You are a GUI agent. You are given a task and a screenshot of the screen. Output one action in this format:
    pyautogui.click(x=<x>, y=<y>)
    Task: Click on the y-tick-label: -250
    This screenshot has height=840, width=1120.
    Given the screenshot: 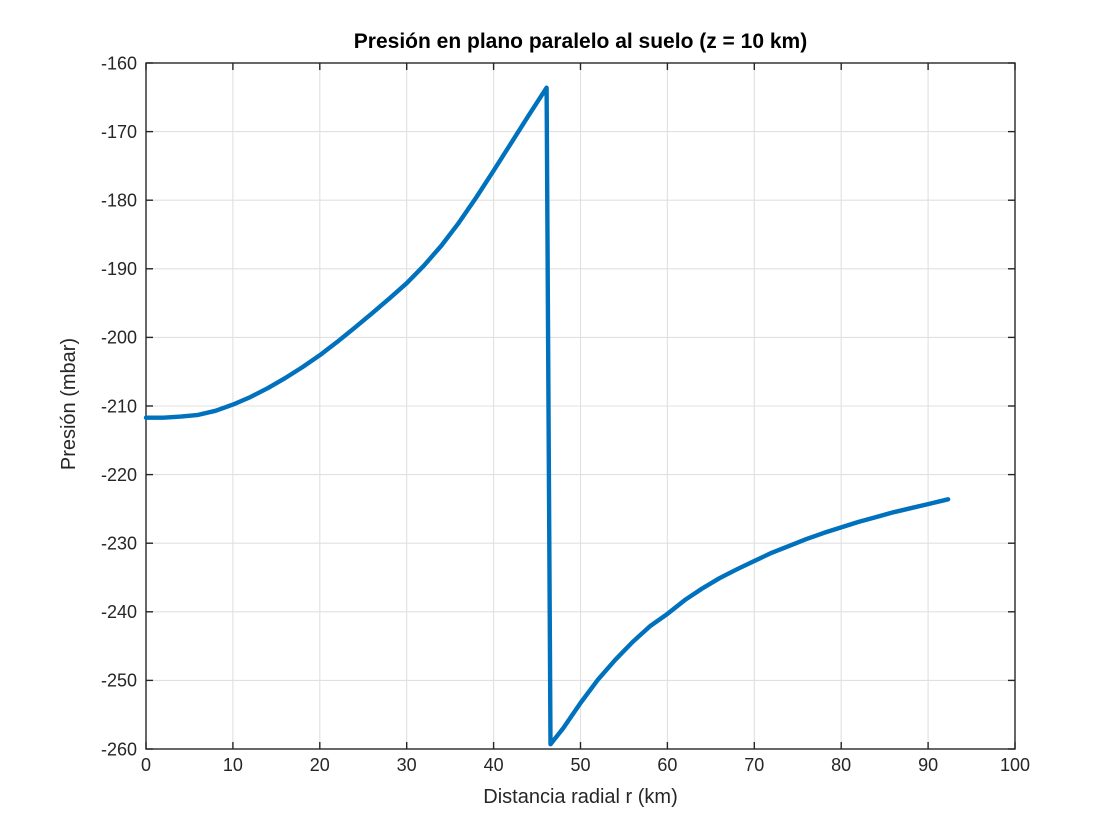 What is the action you would take?
    pyautogui.click(x=119, y=681)
    